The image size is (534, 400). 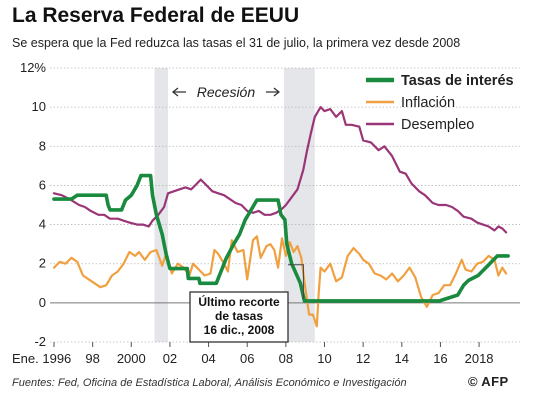 I want to click on y-tick-label: 2, so click(x=42, y=263).